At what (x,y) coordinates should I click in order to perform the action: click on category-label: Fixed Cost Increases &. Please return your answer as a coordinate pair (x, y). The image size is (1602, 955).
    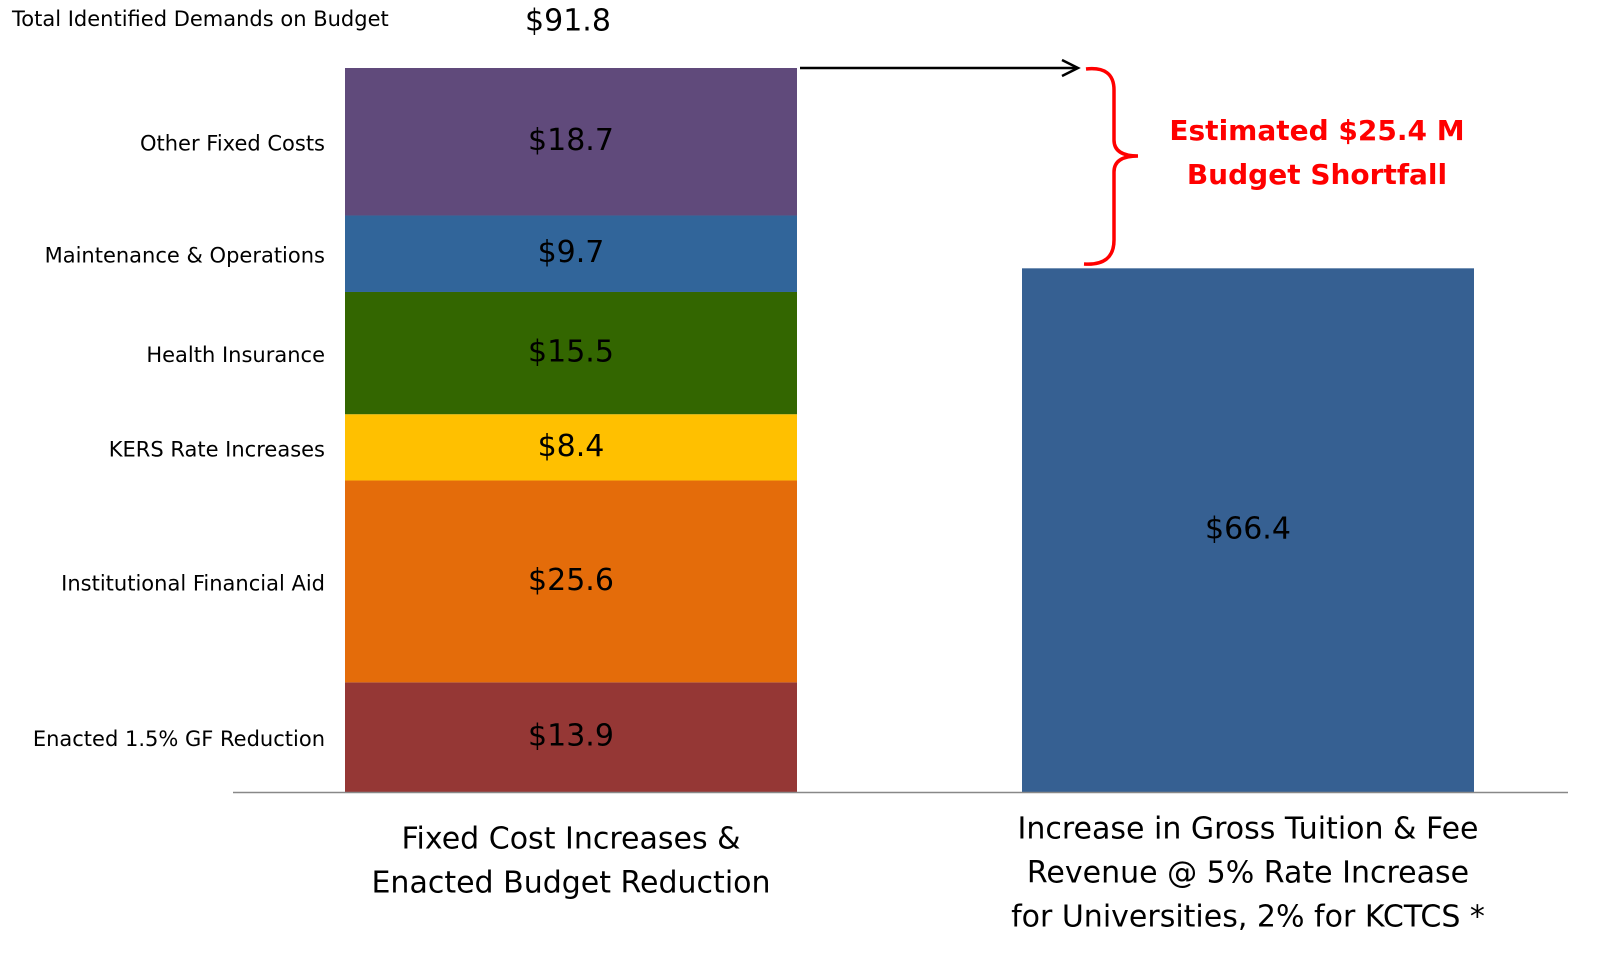
    Looking at the image, I should click on (570, 839).